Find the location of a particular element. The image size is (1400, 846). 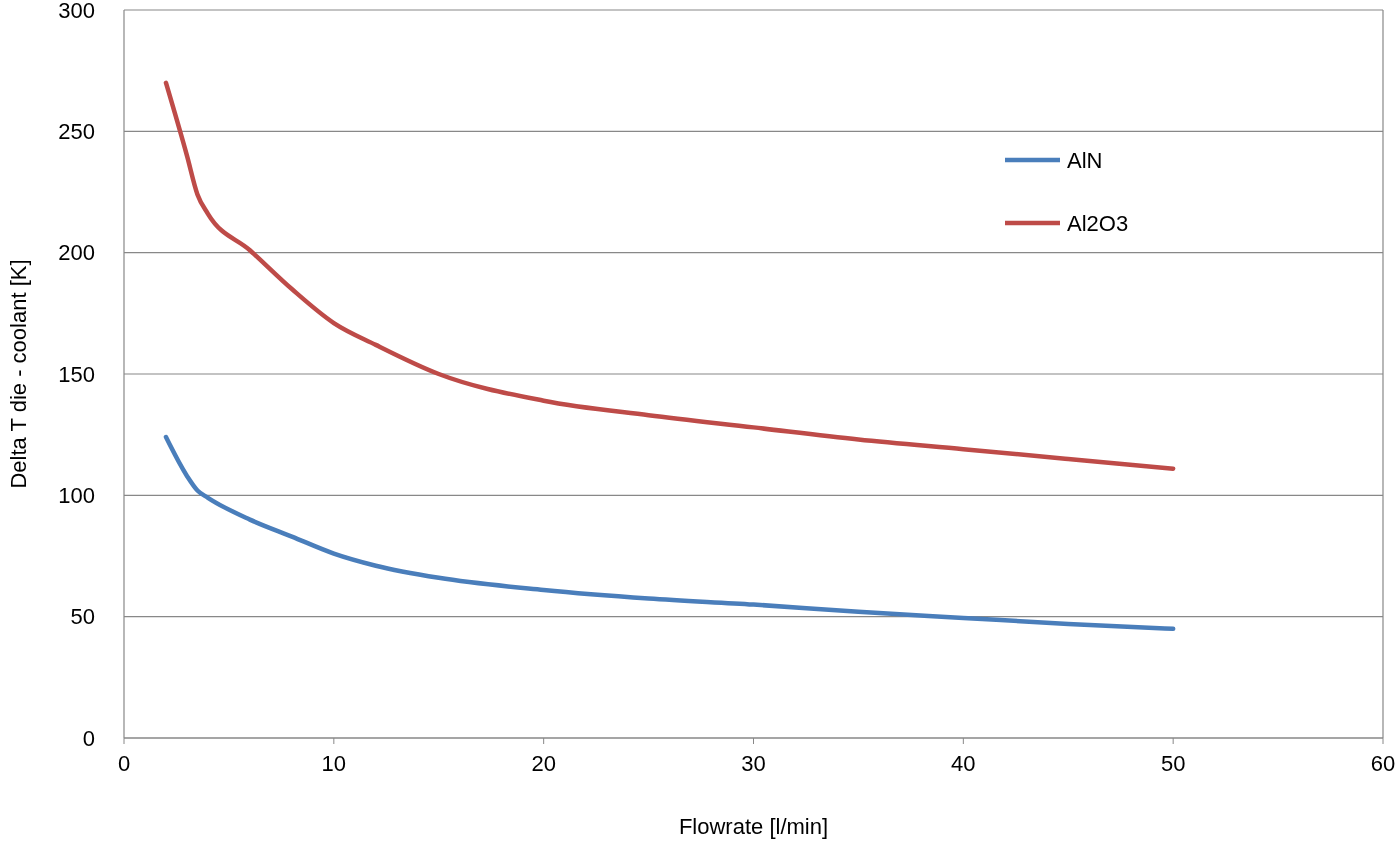

y-tick-label: 0 is located at coordinates (88, 738).